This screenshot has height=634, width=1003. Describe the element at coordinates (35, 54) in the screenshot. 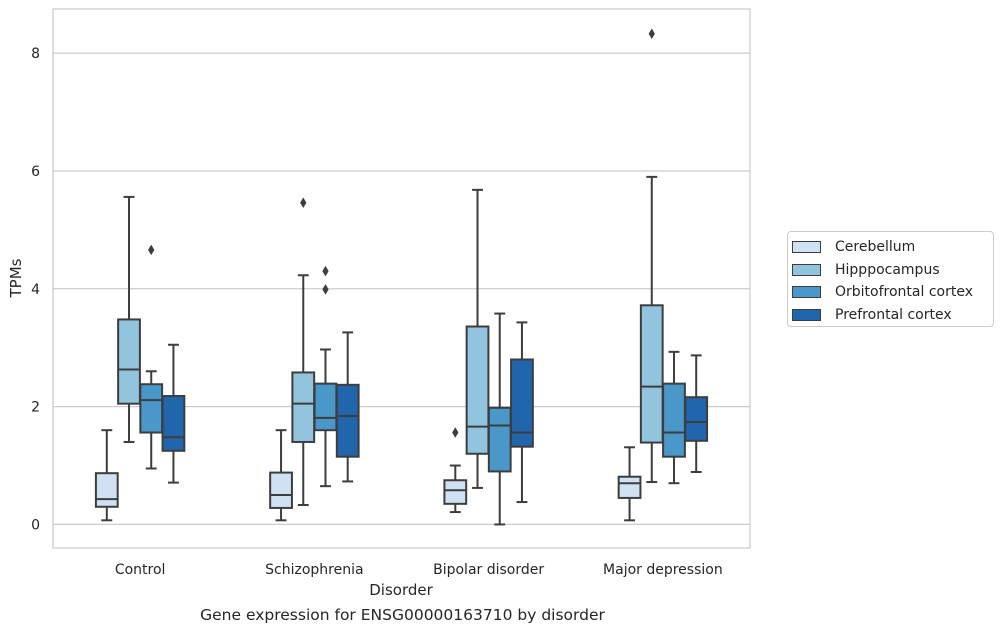

I see `y-tick-label: 8` at that location.